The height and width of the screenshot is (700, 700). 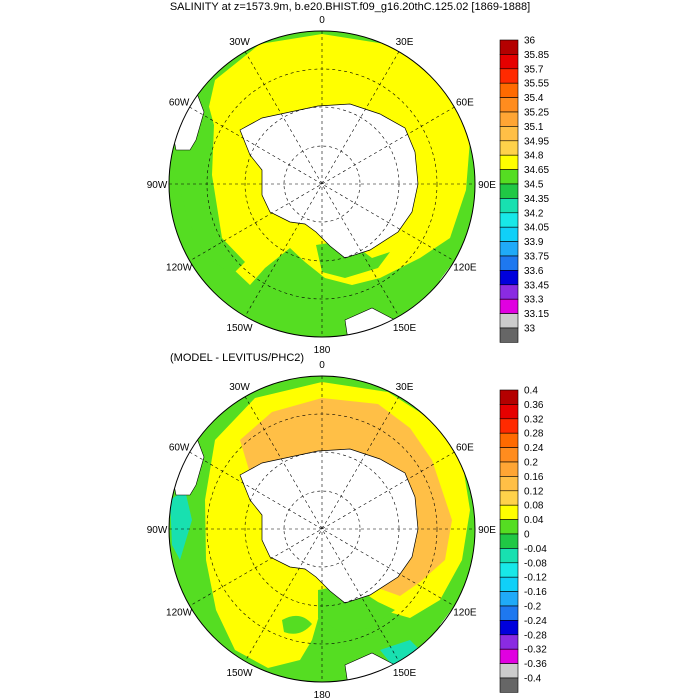 I want to click on colorbar-label: 33.6, so click(x=534, y=271).